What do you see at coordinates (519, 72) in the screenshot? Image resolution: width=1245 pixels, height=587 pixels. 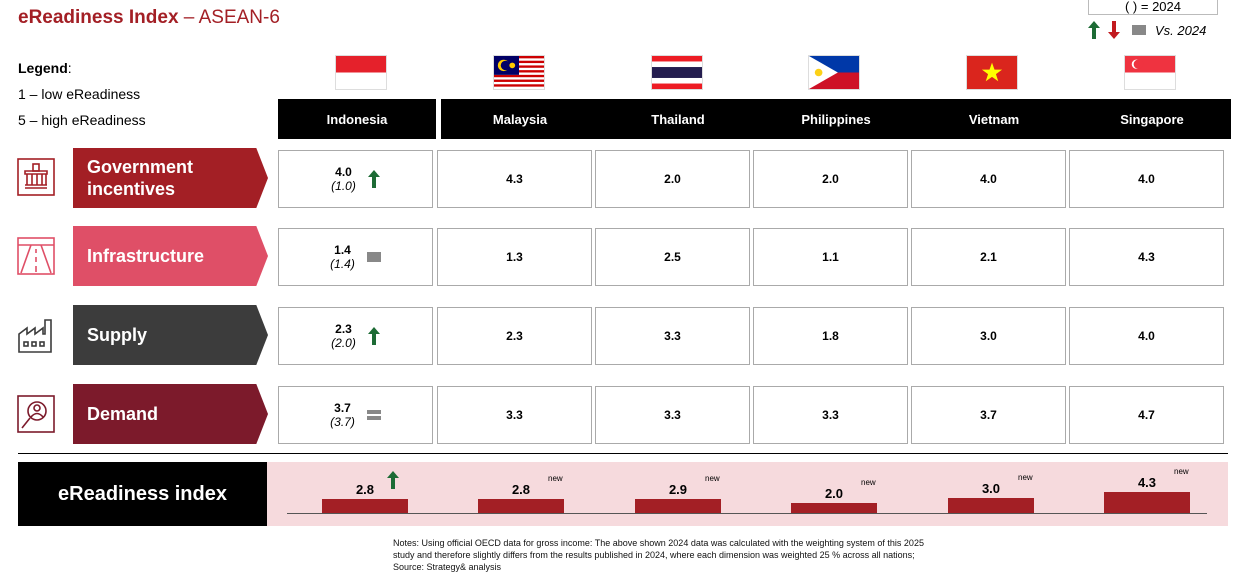 I see `flag-malaysia` at bounding box center [519, 72].